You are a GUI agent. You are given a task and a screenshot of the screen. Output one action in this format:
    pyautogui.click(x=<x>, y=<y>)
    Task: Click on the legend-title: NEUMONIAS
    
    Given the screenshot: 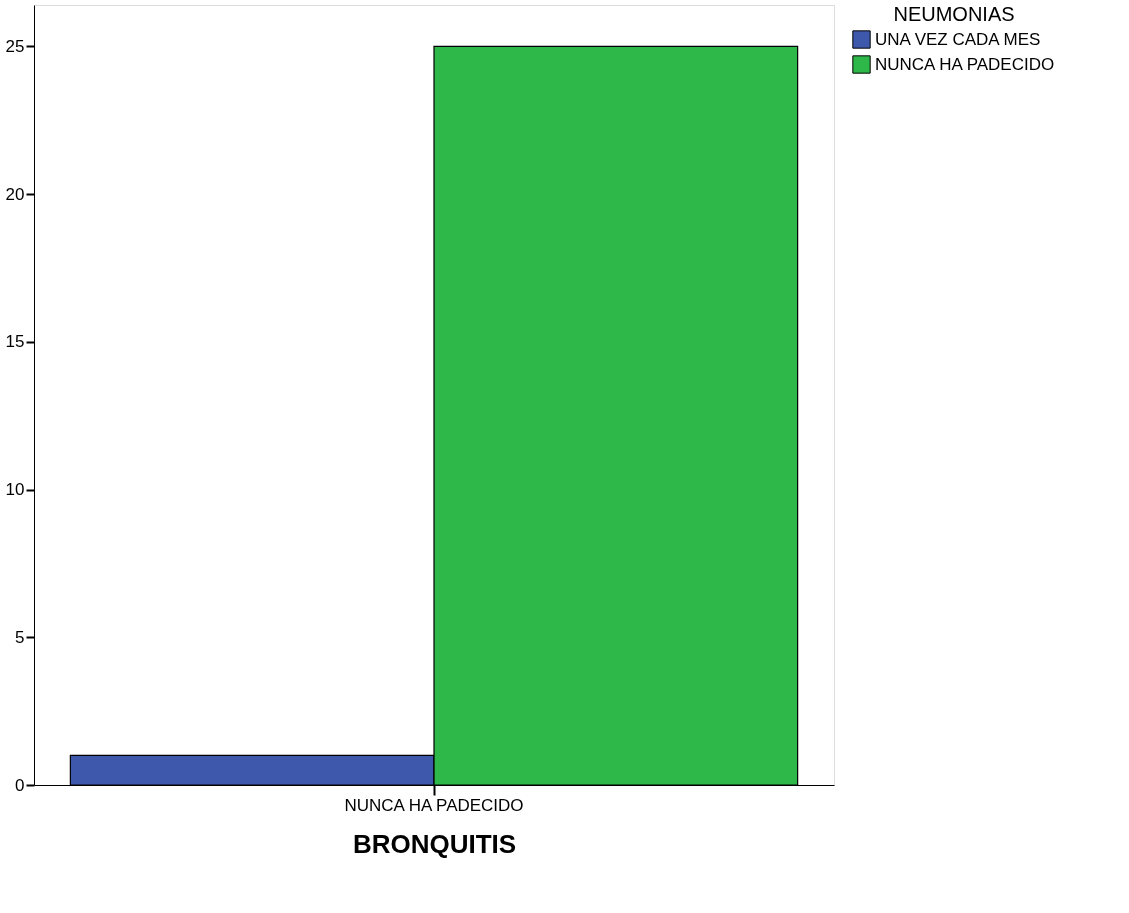 What is the action you would take?
    pyautogui.click(x=954, y=14)
    